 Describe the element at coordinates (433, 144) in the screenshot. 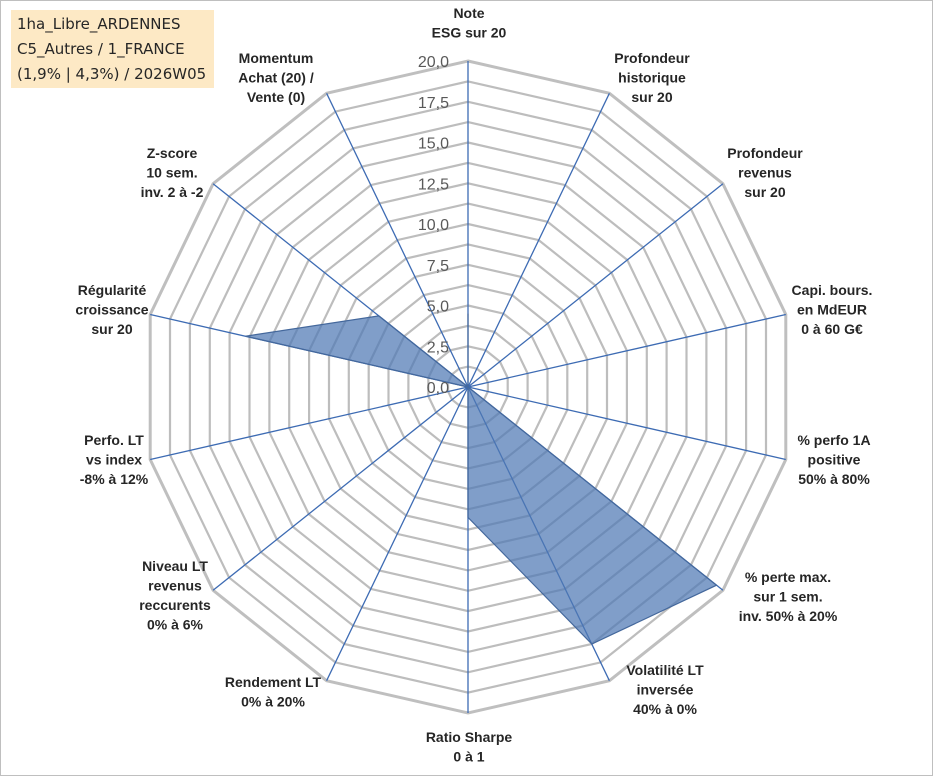

I see `tick-label-6: 15,0` at that location.